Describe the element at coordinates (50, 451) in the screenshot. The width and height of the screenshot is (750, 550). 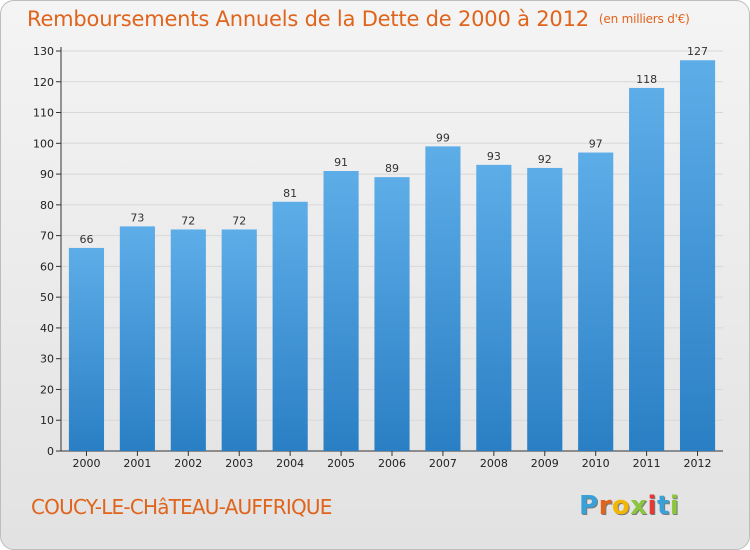
I see `y-tick-label: 0` at that location.